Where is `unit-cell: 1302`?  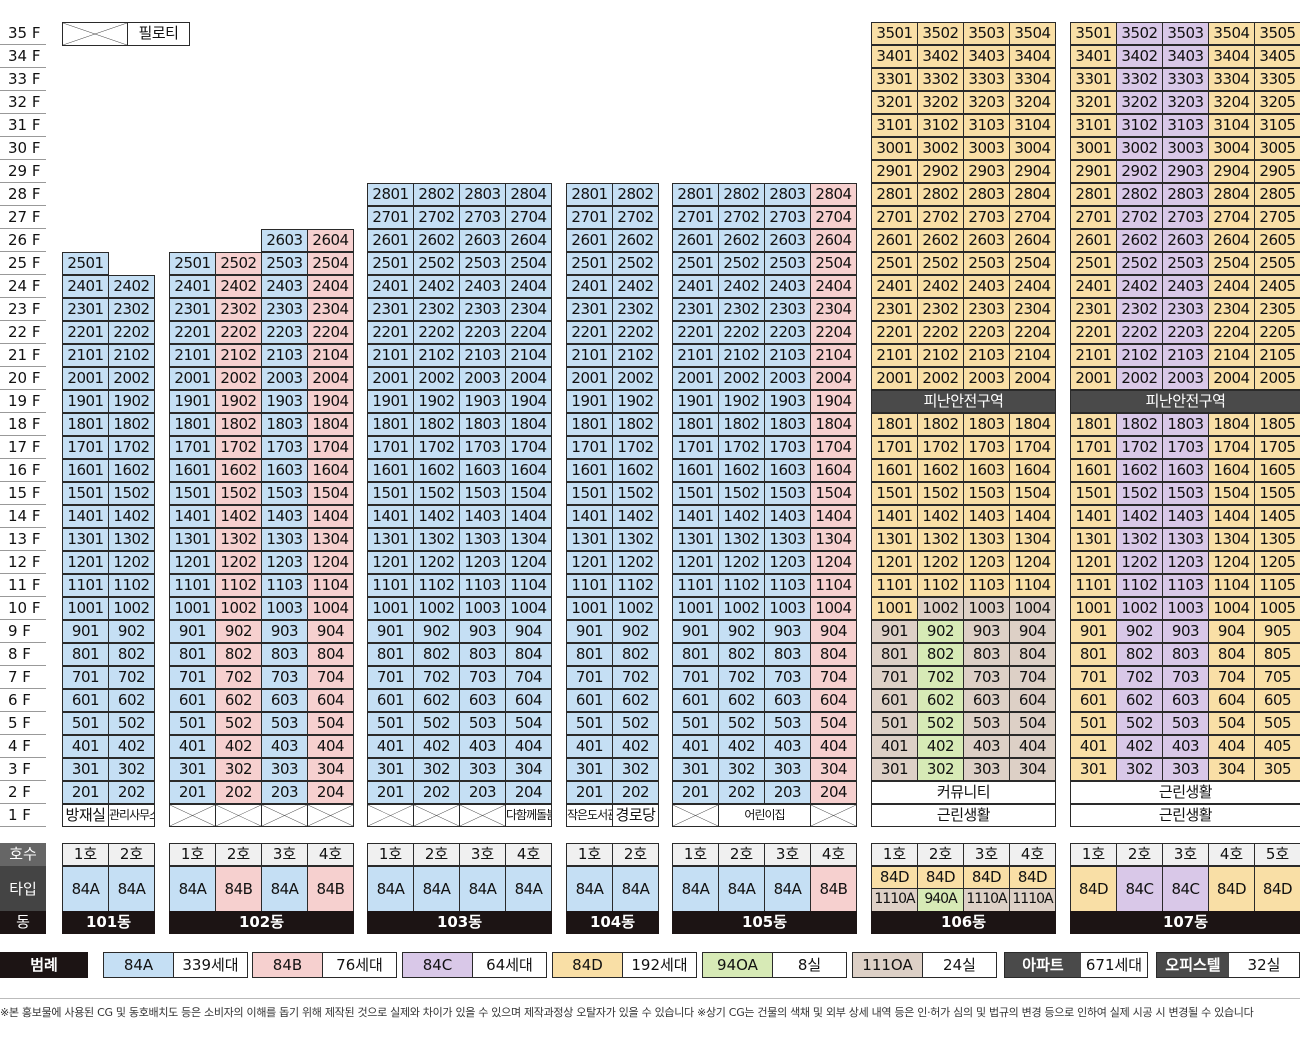
unit-cell: 1302 is located at coordinates (635, 539).